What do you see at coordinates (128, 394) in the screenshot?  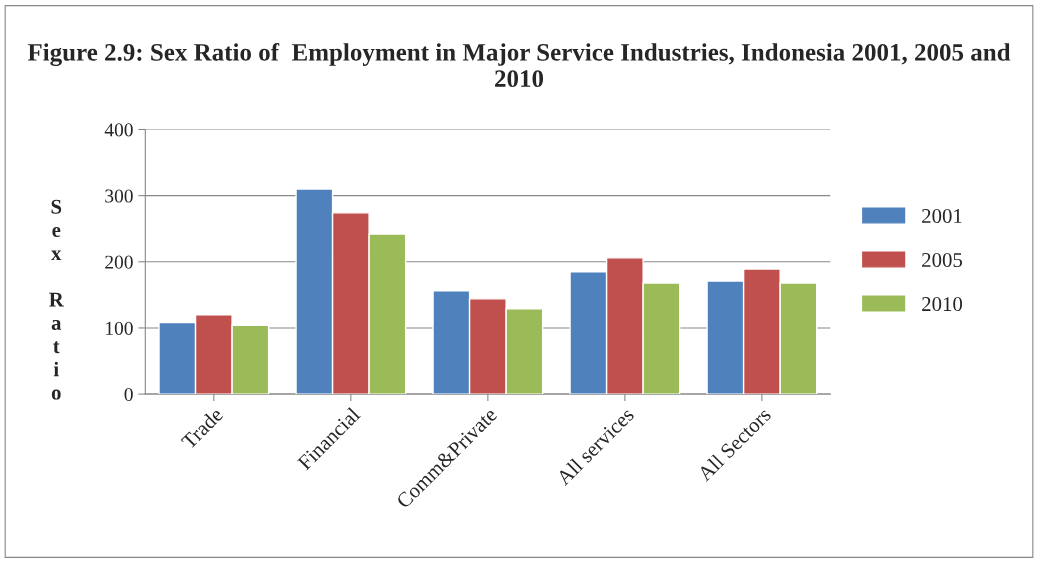 I see `y-tick-label: 0` at bounding box center [128, 394].